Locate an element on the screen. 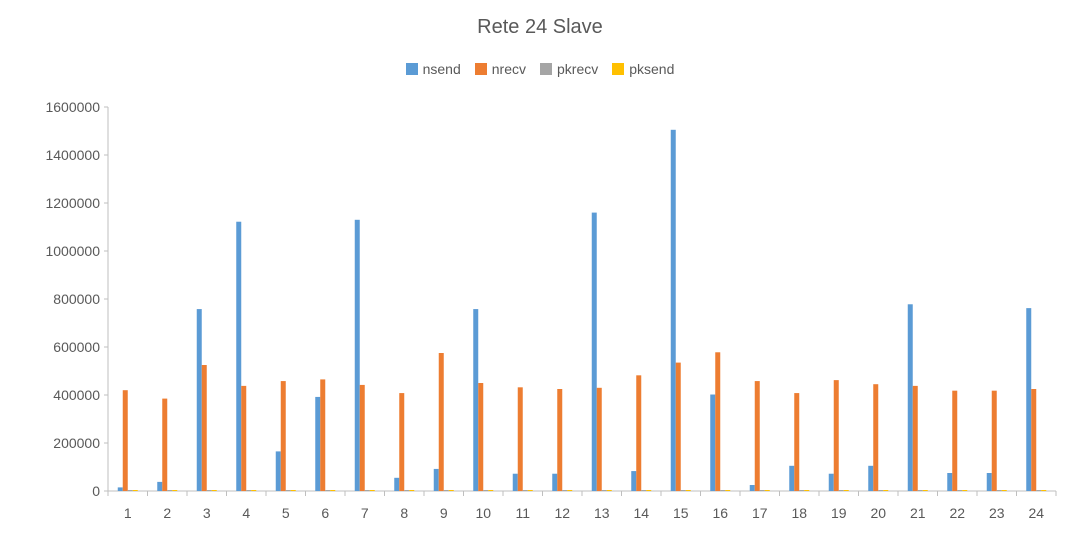 The image size is (1080, 548). x-tick-label: 12 is located at coordinates (562, 513).